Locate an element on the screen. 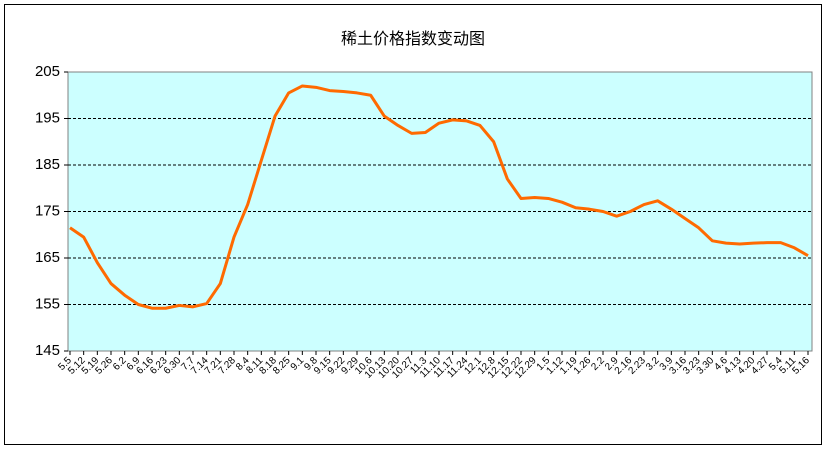 Image resolution: width=826 pixels, height=454 pixels. y-tick-label: 165 is located at coordinates (47, 257).